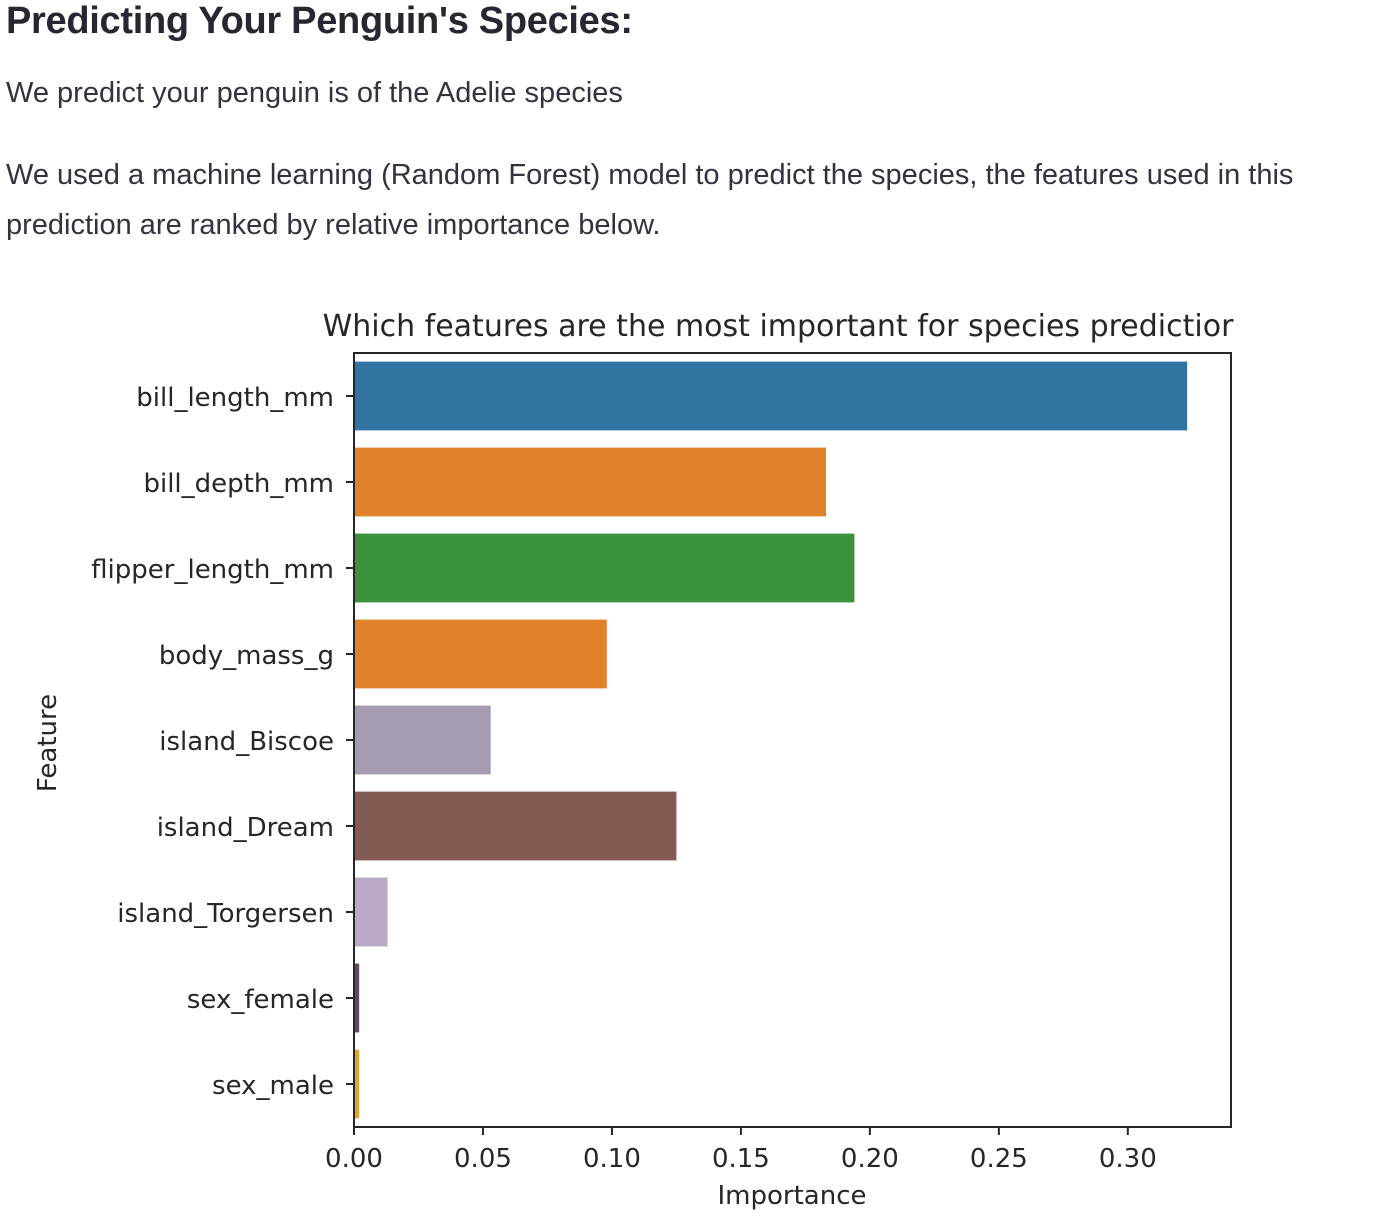  Describe the element at coordinates (1128, 1159) in the screenshot. I see `x-tick-label: 0.30` at that location.